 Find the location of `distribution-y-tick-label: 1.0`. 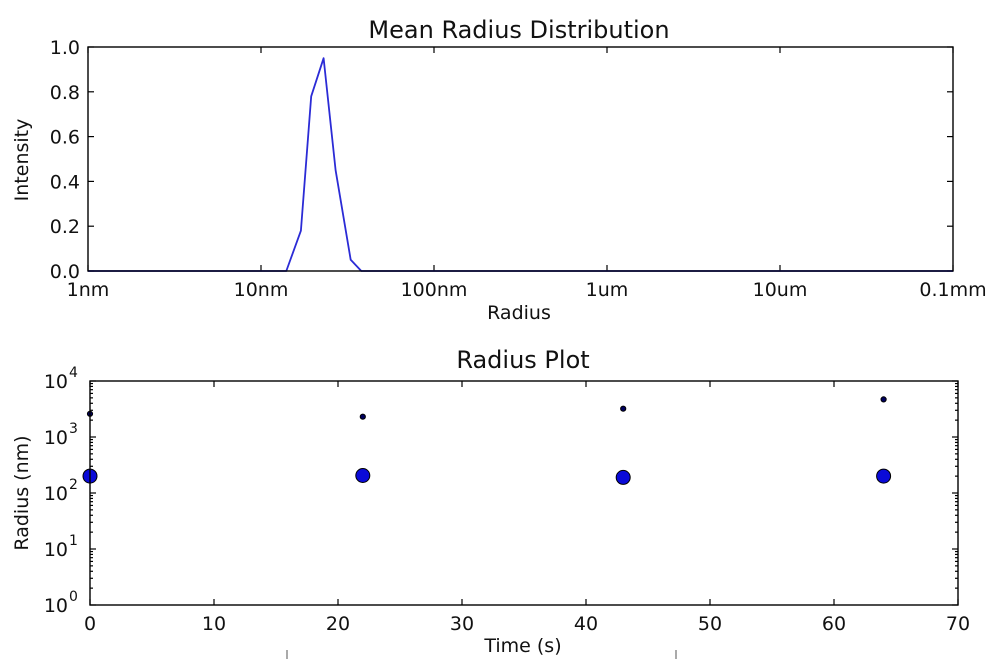

distribution-y-tick-label: 1.0 is located at coordinates (65, 48).